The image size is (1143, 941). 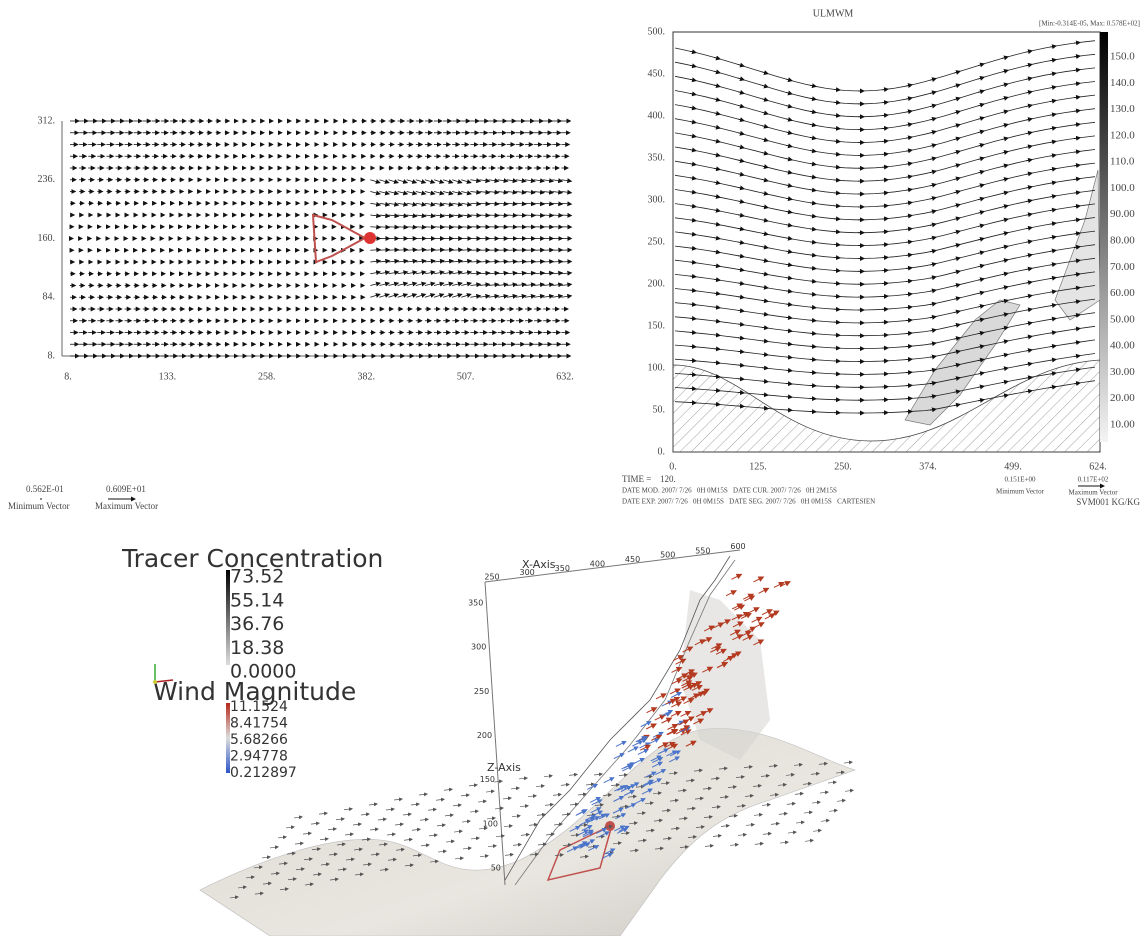 What do you see at coordinates (758, 466) in the screenshot?
I see `x-tick-label: 125.` at bounding box center [758, 466].